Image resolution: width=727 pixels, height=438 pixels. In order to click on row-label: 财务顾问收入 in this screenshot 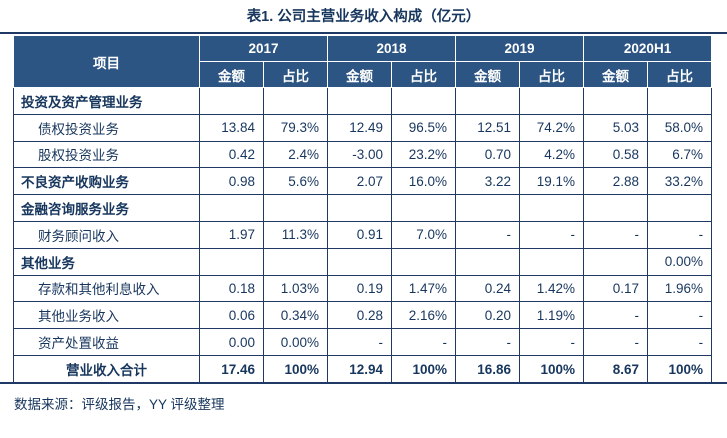, I will do `click(106, 234)`.